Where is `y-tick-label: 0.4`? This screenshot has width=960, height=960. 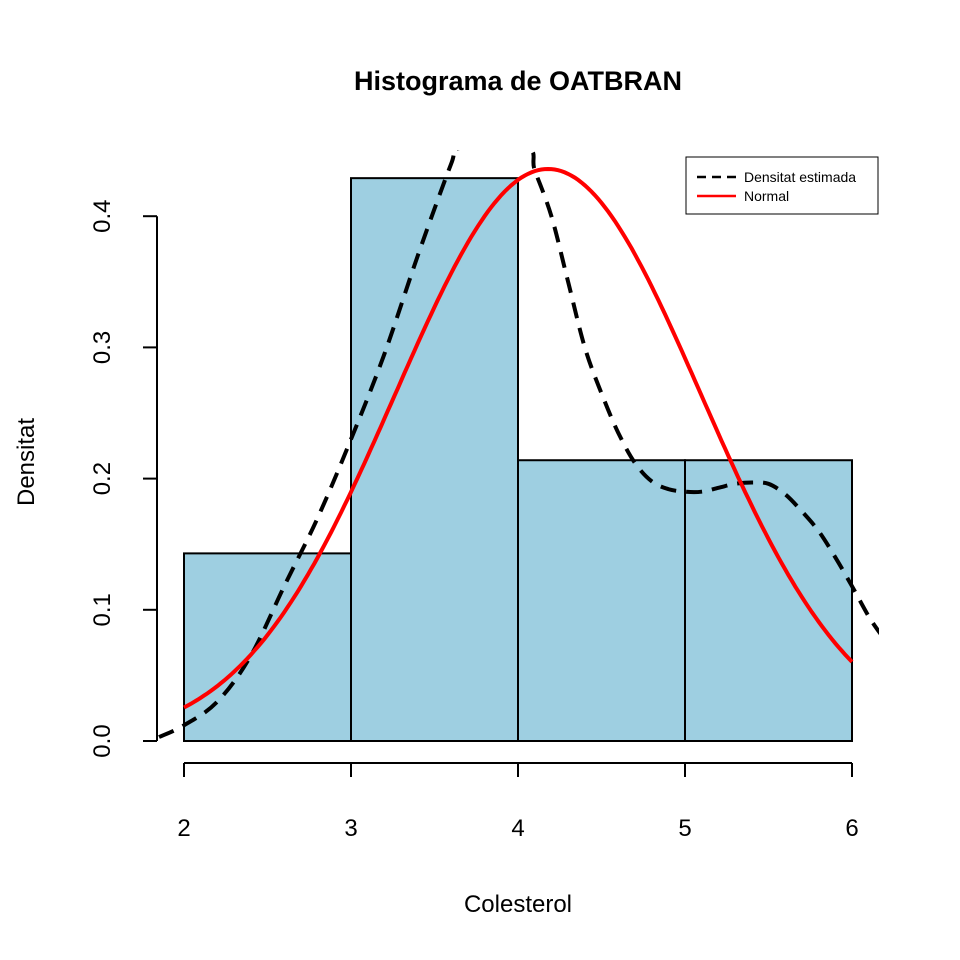
y-tick-label: 0.4 is located at coordinates (102, 216).